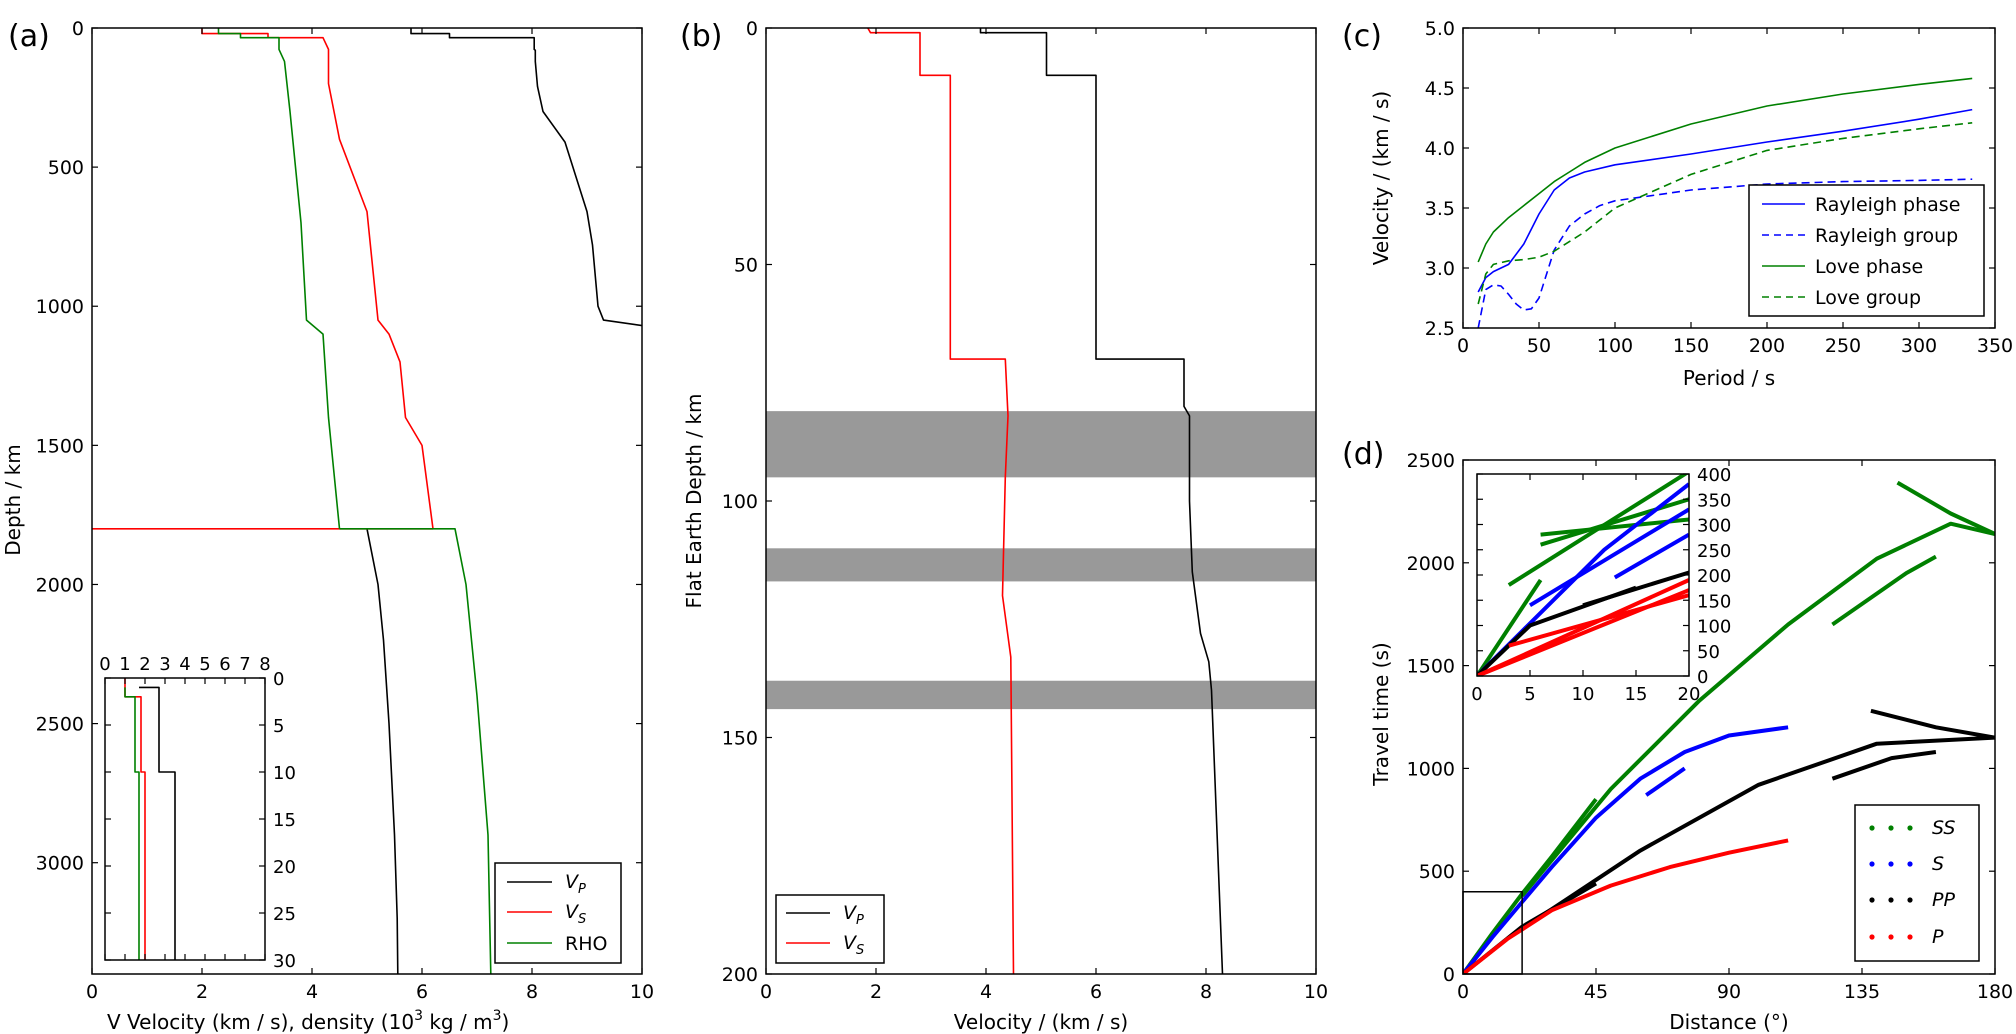 The width and height of the screenshot is (2016, 1034). Describe the element at coordinates (1440, 209) in the screenshot. I see `panel-c-ytick-label: 3.5` at that location.